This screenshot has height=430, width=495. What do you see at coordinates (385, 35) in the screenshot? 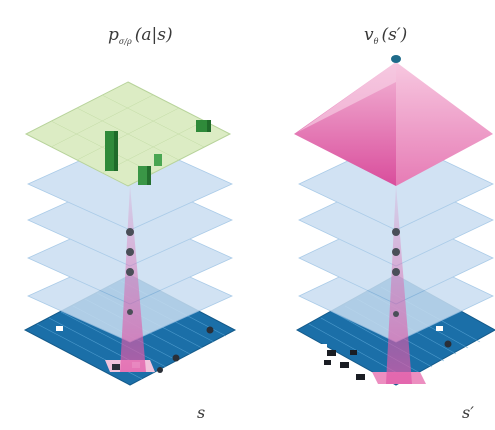
I see `value-title: vθ (s′)` at bounding box center [385, 35].